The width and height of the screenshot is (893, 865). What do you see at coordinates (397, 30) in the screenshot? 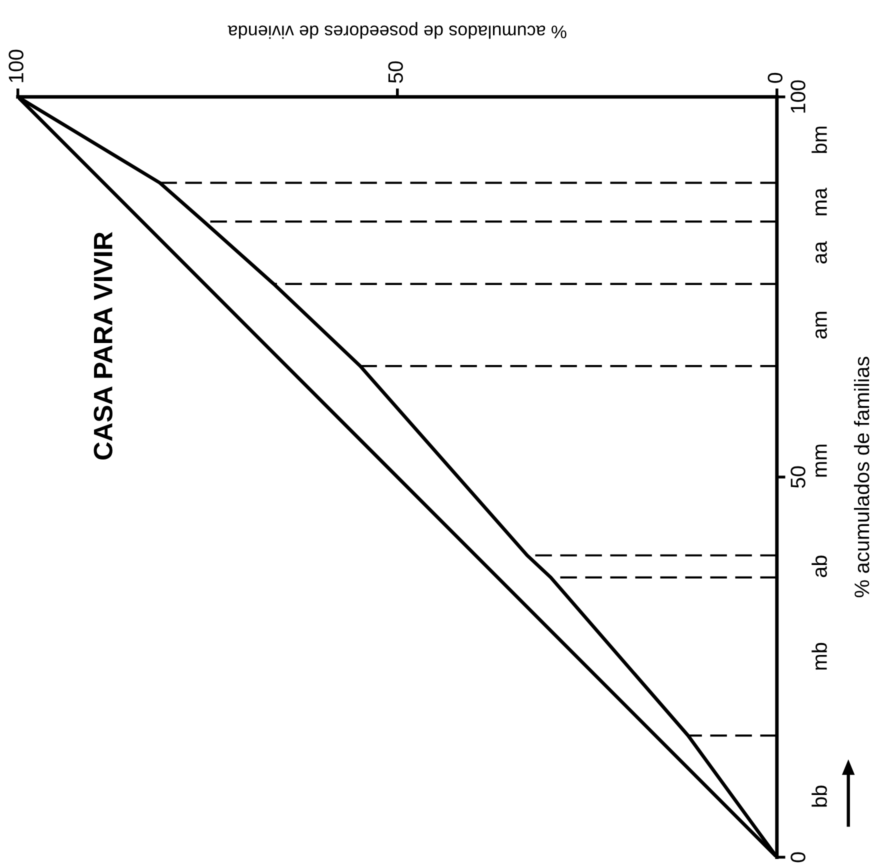
I see `x-axis-title: % acumulados de poseedores de vivienda` at bounding box center [397, 30].